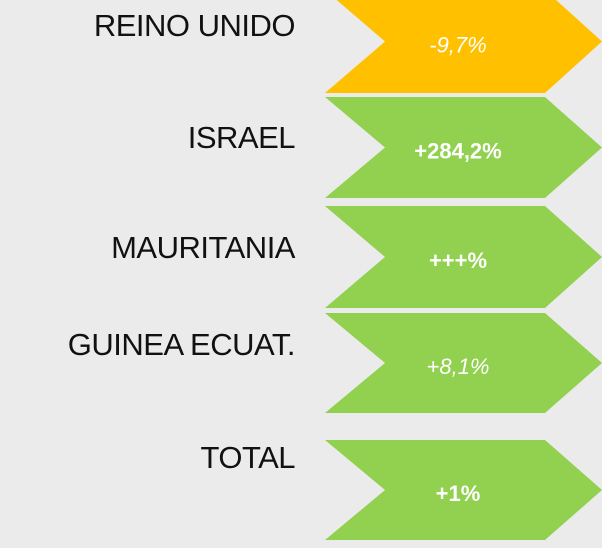  Describe the element at coordinates (458, 366) in the screenshot. I see `row-value: +8,1%` at that location.